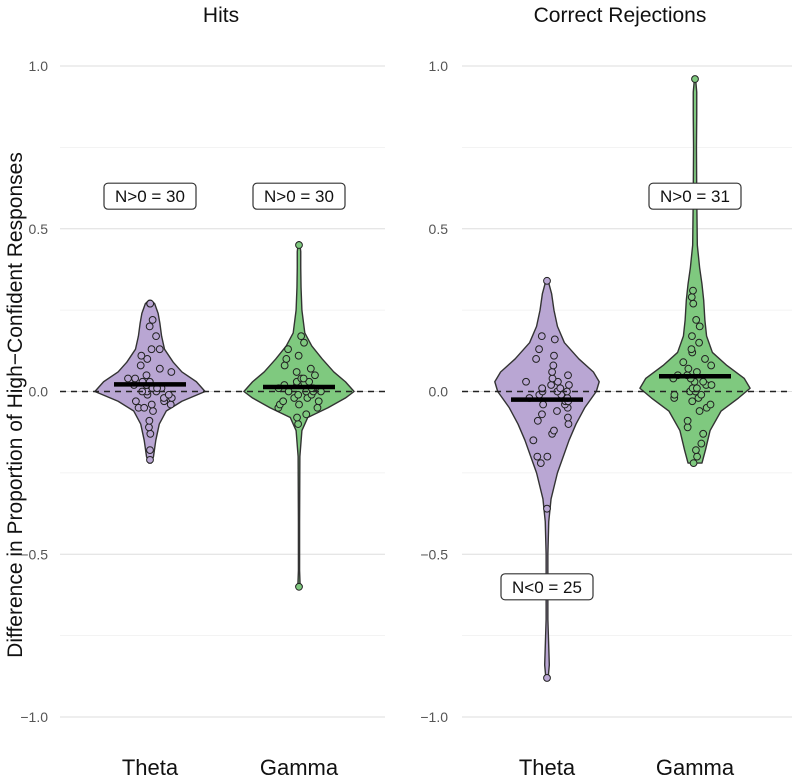 The height and width of the screenshot is (776, 792). I want to click on annotation-text: N>0 = 31, so click(695, 196).